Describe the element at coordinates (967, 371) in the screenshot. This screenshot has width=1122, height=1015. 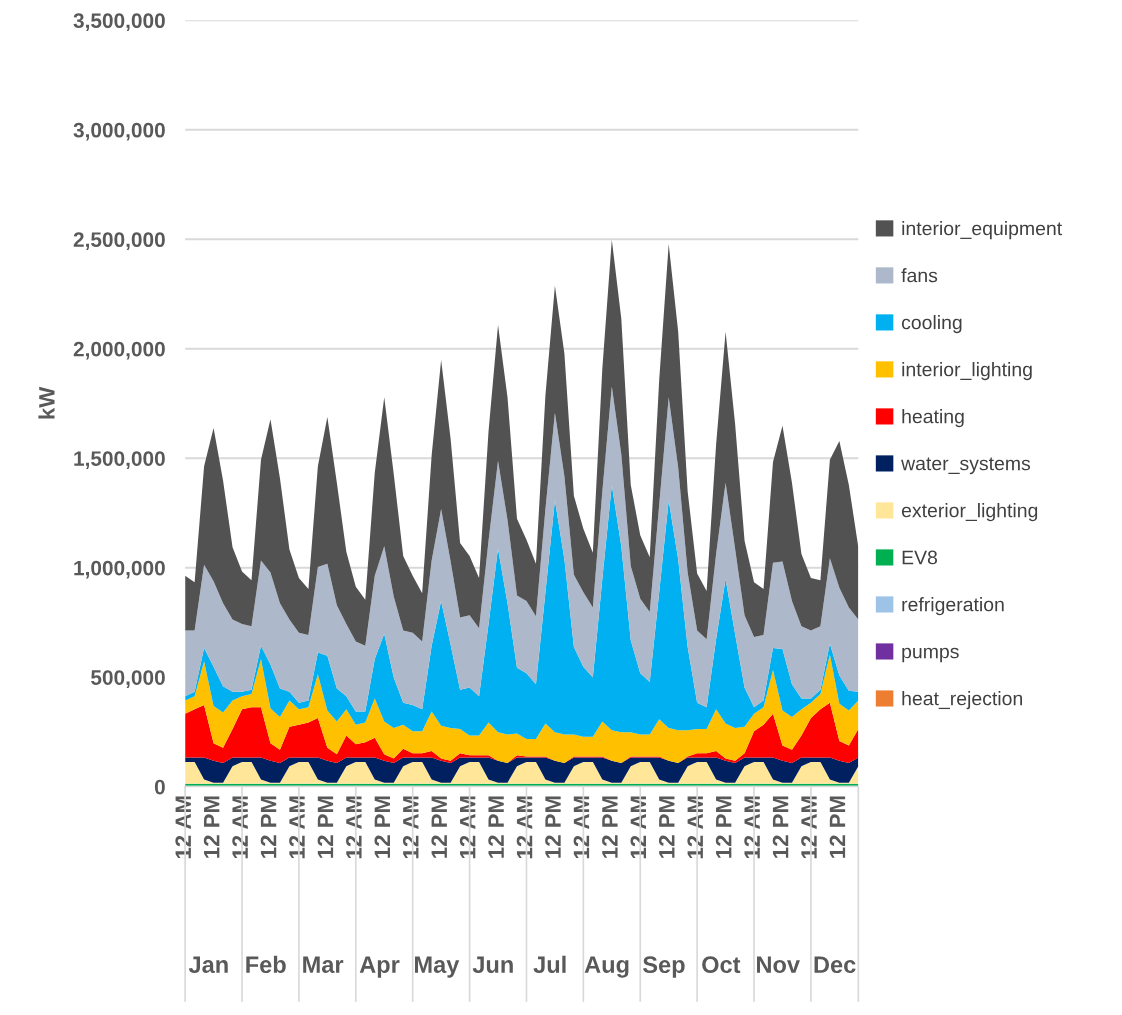
I see `legend-label: interior_lighting` at that location.